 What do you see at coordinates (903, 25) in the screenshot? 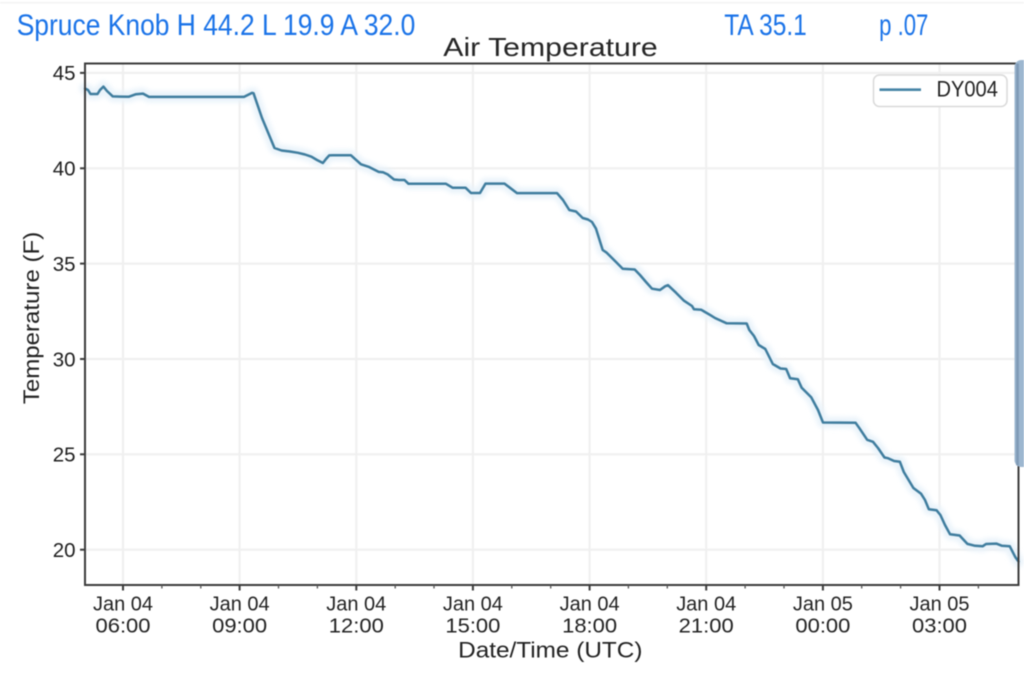
I see `svg-text: p .07` at bounding box center [903, 25].